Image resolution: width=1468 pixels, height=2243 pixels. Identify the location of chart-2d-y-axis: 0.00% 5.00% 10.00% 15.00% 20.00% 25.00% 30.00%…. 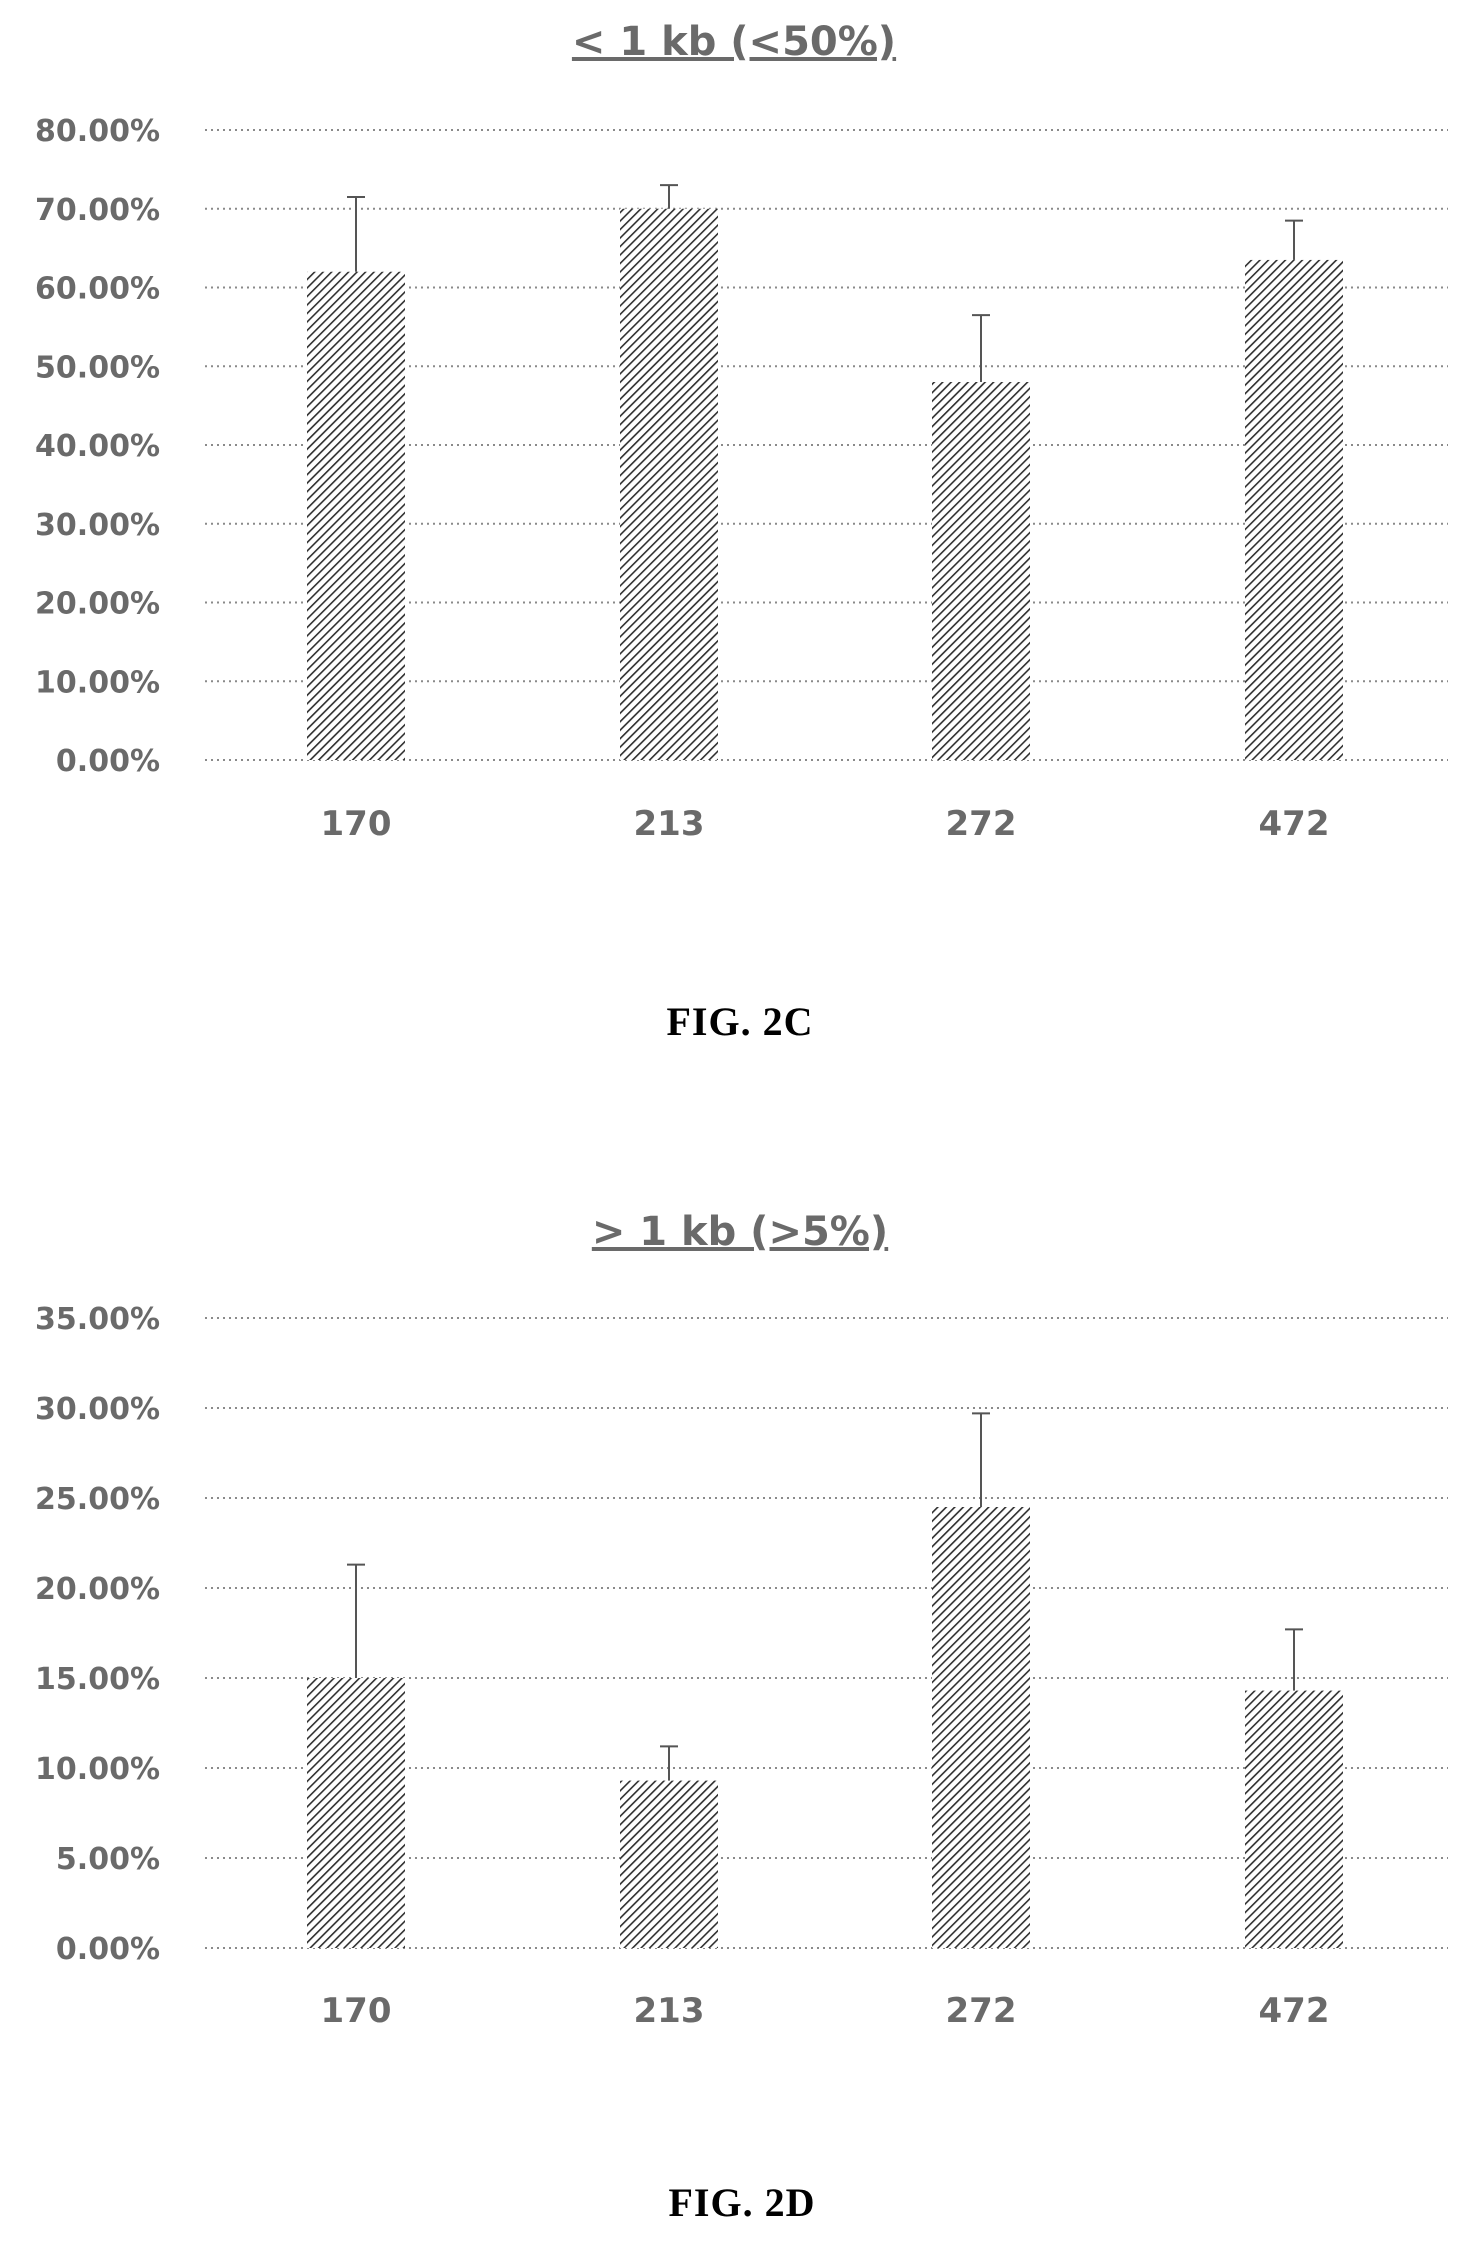
(97, 1634).